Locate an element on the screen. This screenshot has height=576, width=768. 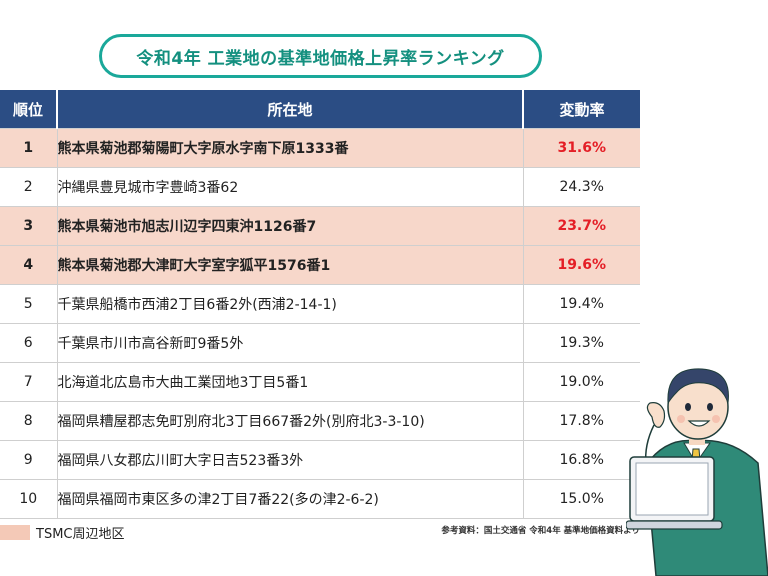
rank-cell: 5 is located at coordinates (29, 304).